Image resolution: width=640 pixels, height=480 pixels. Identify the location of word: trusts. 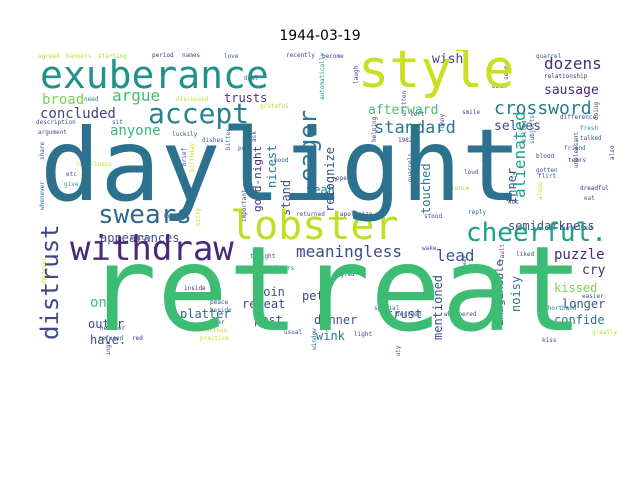
(246, 98).